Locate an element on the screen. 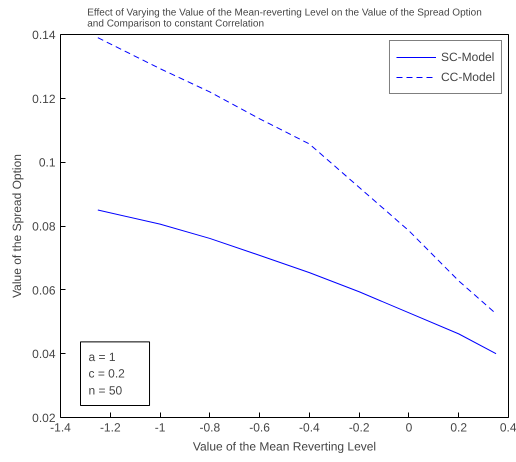  x-tick-label: 0.4 is located at coordinates (508, 427).